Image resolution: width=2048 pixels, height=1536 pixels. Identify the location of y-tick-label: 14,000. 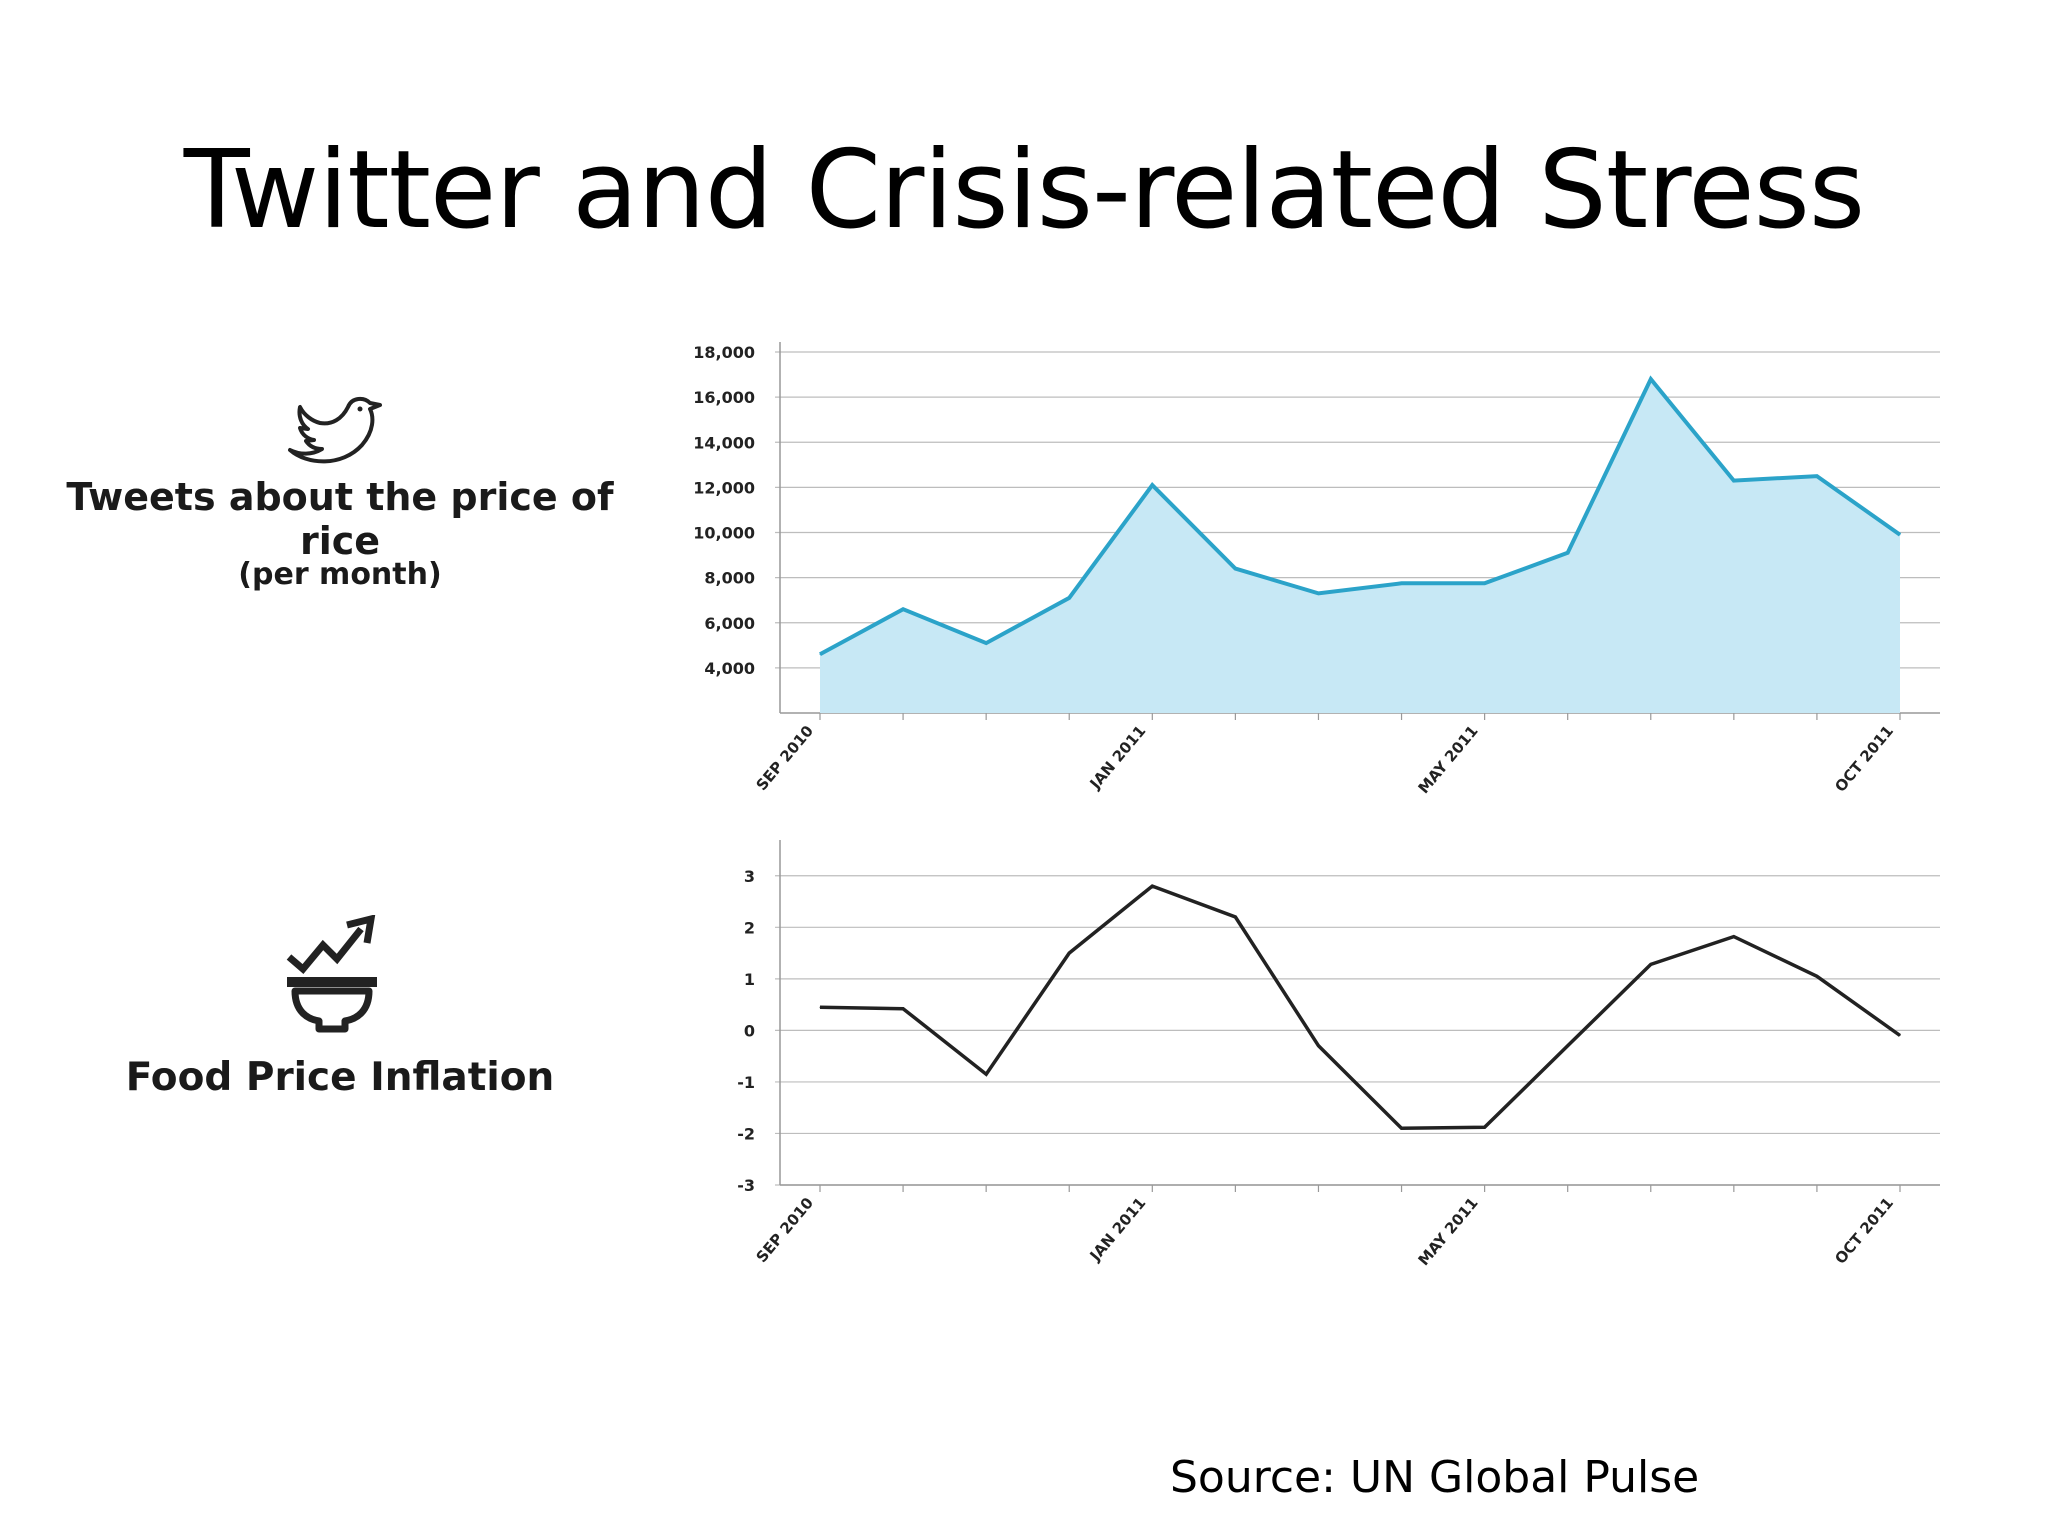
(724, 442).